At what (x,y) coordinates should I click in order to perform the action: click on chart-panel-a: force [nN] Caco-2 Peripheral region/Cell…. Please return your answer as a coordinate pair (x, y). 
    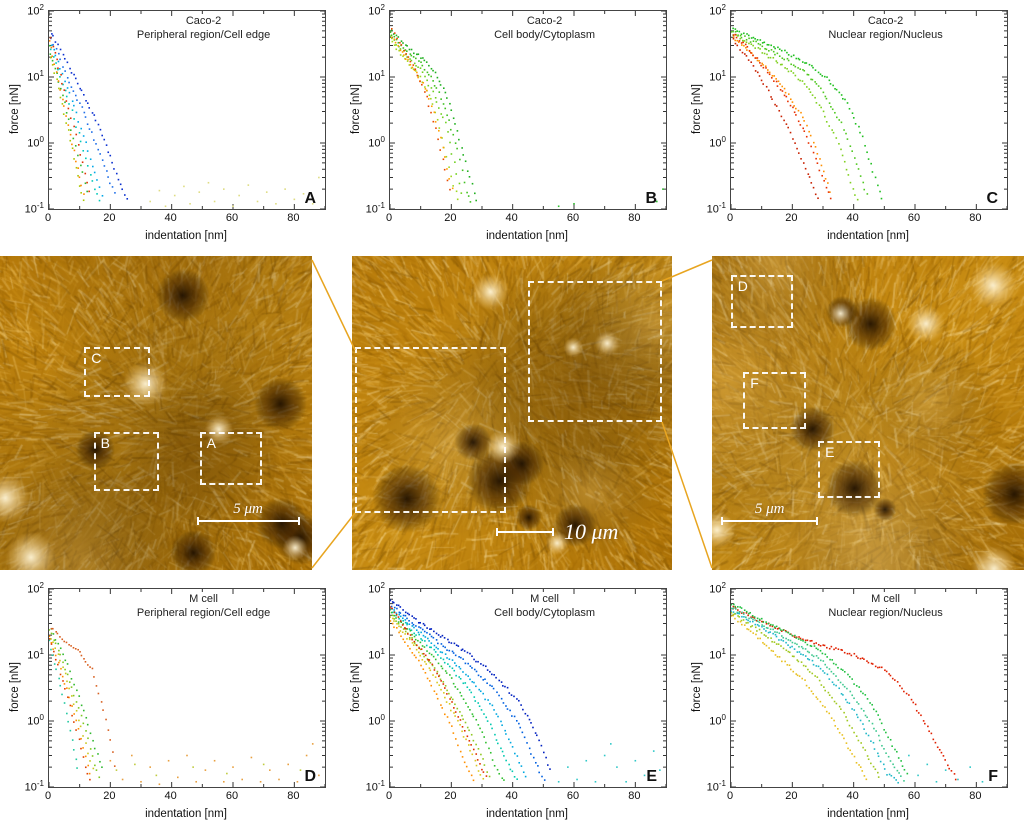
    Looking at the image, I should click on (168, 126).